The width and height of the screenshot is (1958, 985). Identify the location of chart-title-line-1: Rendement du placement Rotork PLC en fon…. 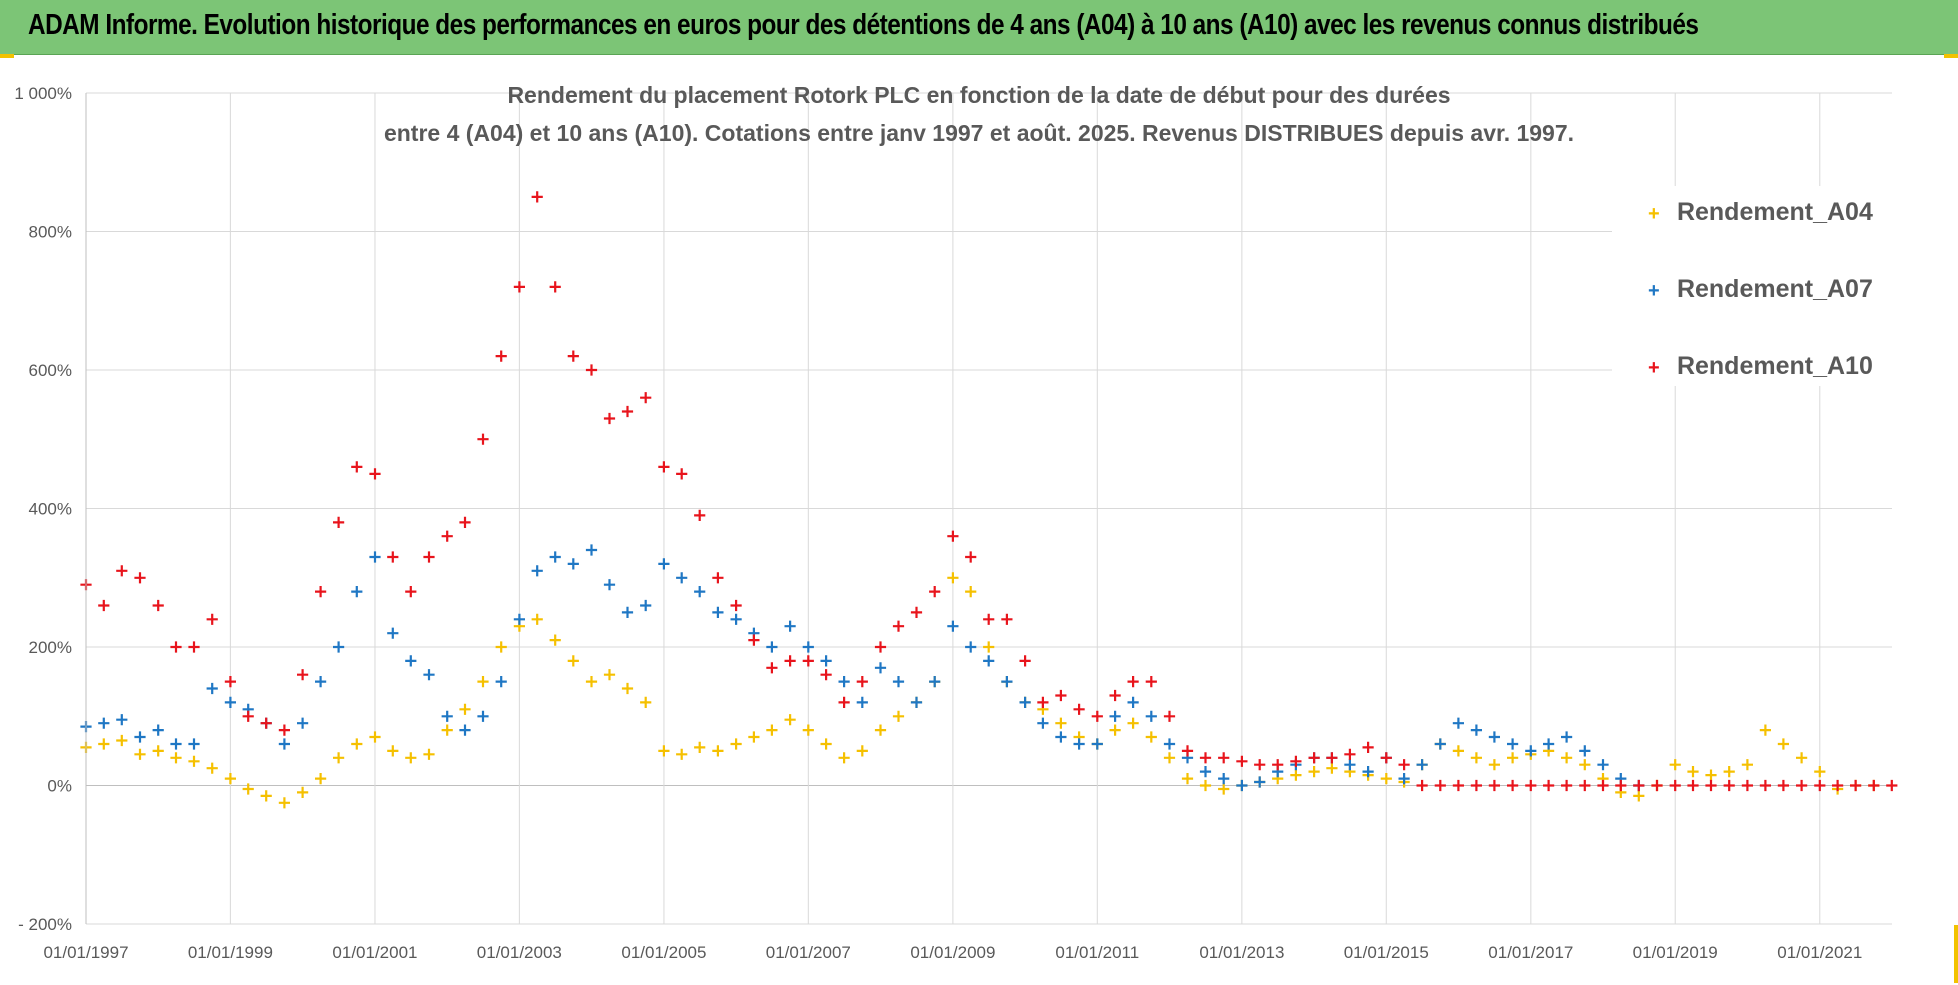
(979, 95).